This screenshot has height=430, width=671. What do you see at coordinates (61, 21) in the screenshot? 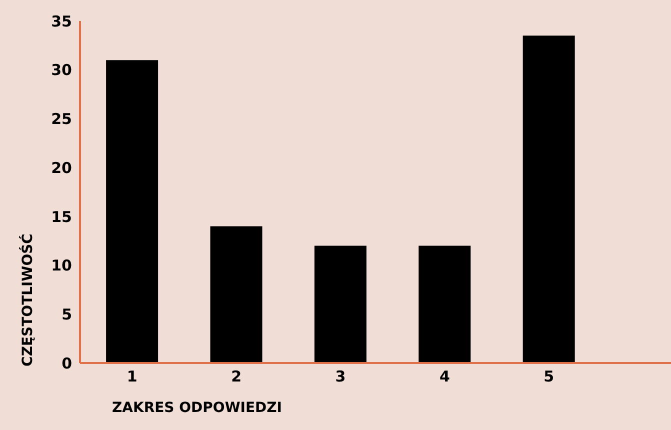
I see `y-tick-label: 35` at bounding box center [61, 21].